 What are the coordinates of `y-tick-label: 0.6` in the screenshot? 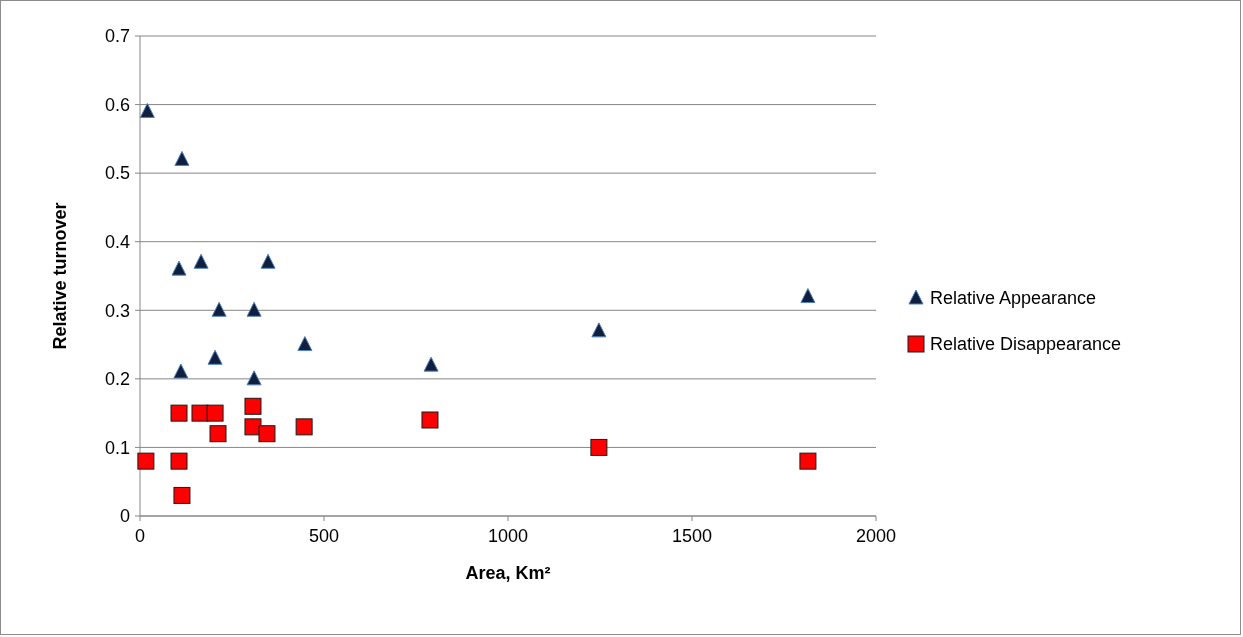 It's located at (117, 104).